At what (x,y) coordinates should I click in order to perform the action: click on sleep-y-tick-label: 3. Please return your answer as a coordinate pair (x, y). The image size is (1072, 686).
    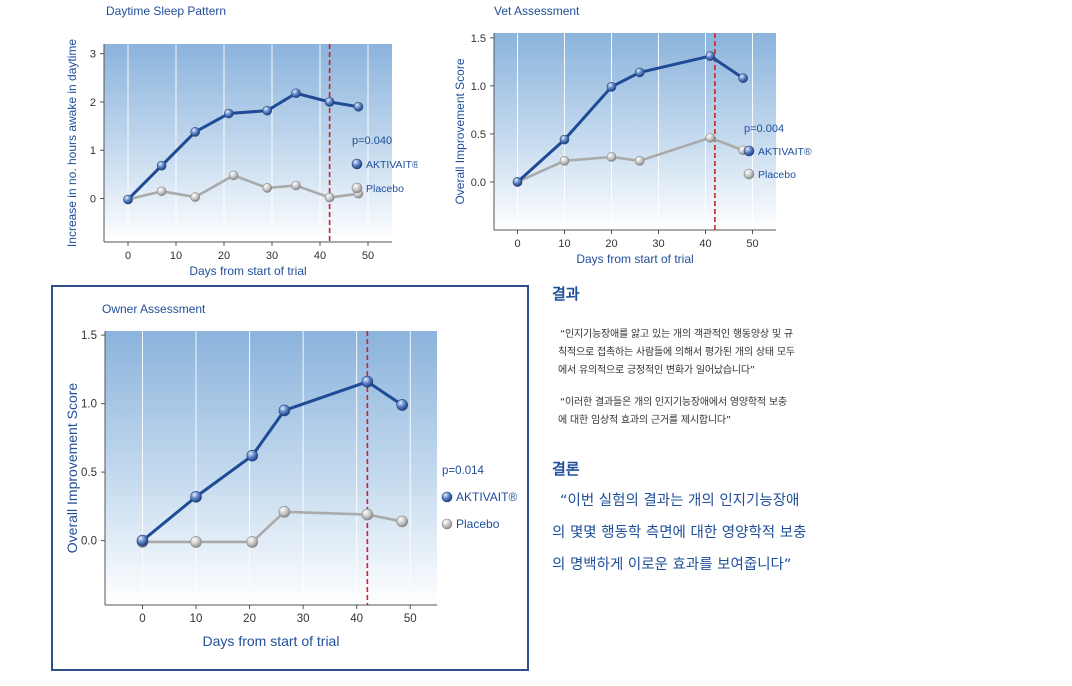
    Looking at the image, I should click on (93, 55).